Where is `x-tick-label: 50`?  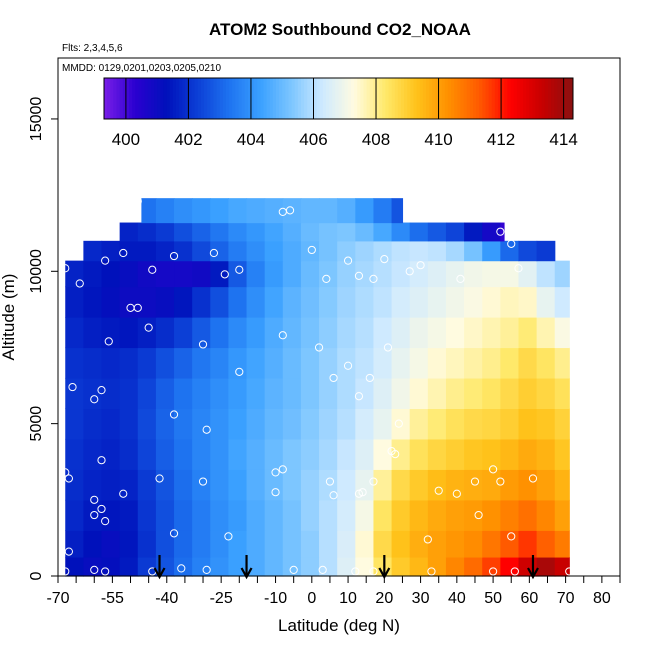 x-tick-label: 50 is located at coordinates (493, 598).